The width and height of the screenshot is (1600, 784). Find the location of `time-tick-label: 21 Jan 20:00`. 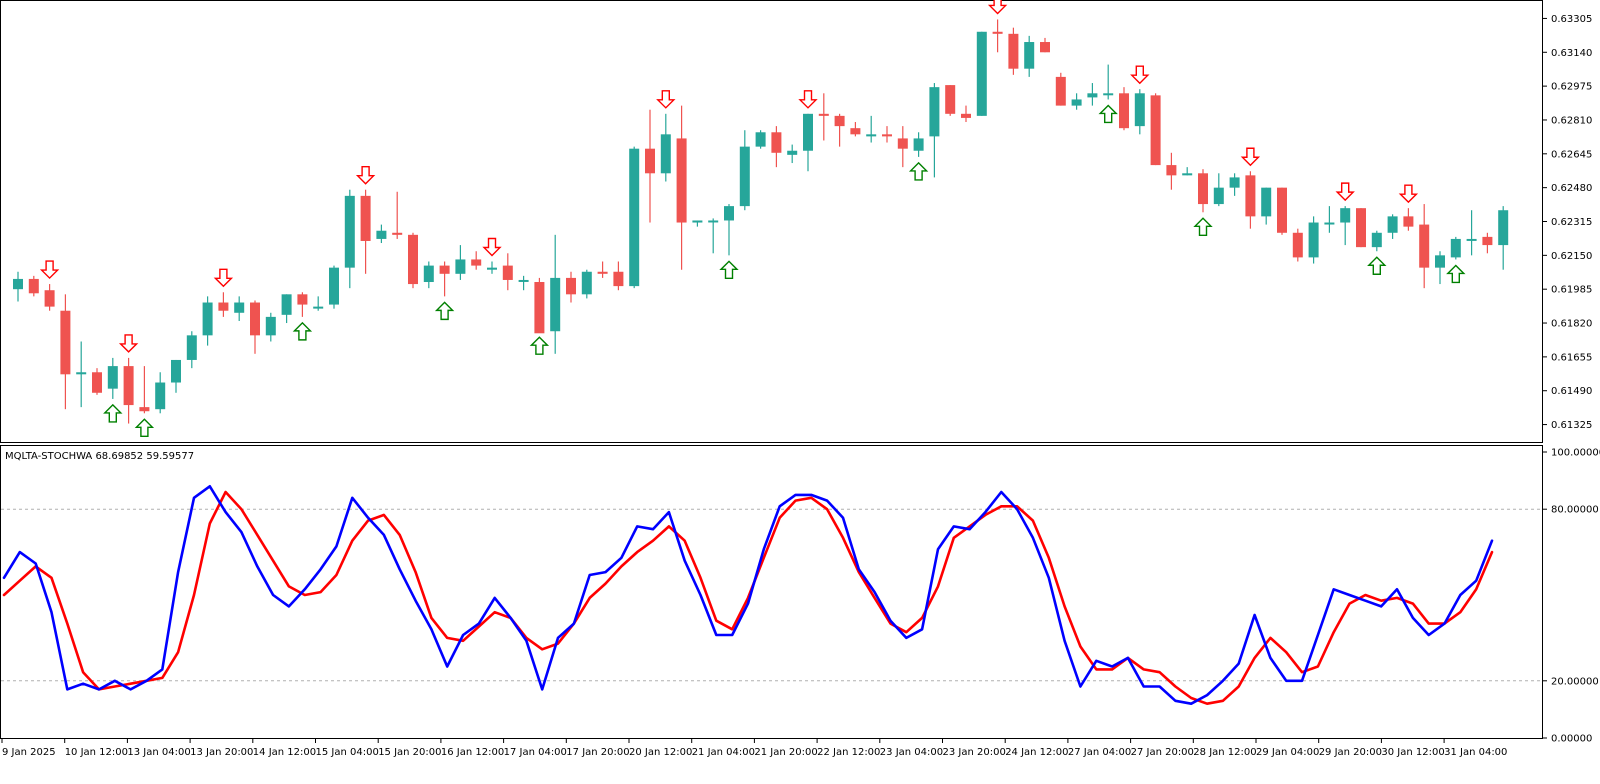

time-tick-label: 21 Jan 20:00 is located at coordinates (785, 752).